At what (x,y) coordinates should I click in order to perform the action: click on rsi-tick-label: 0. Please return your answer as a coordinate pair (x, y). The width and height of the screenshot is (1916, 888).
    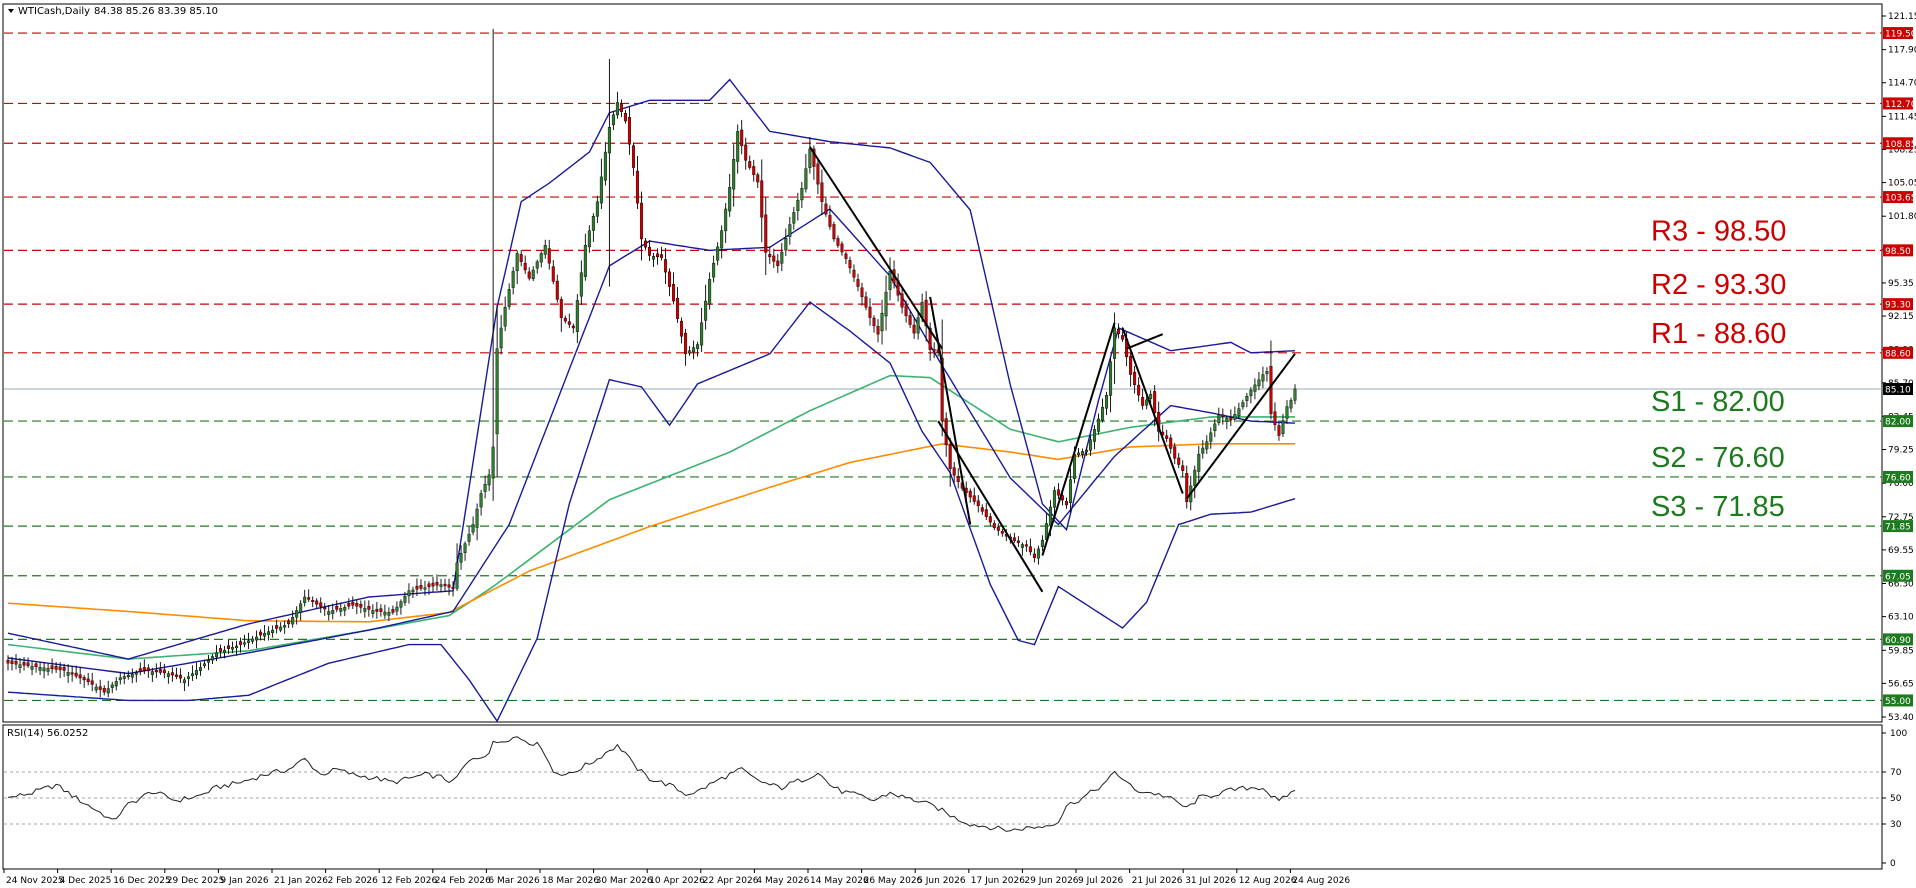
    Looking at the image, I should click on (1893, 864).